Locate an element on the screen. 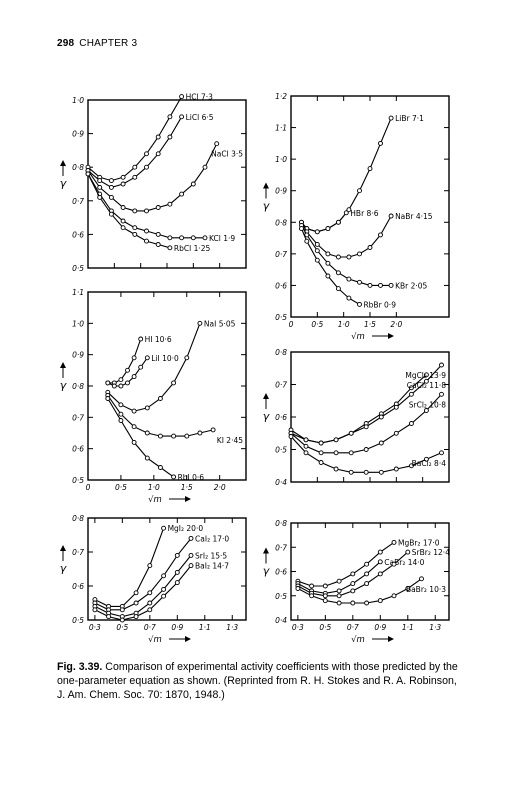 The width and height of the screenshot is (531, 800). x-tick-label: 1·3 is located at coordinates (435, 627).